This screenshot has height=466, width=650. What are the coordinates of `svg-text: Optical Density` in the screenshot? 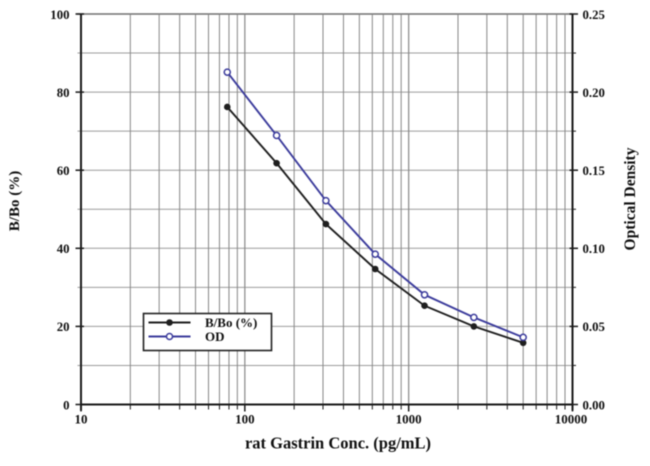 It's located at (630, 198).